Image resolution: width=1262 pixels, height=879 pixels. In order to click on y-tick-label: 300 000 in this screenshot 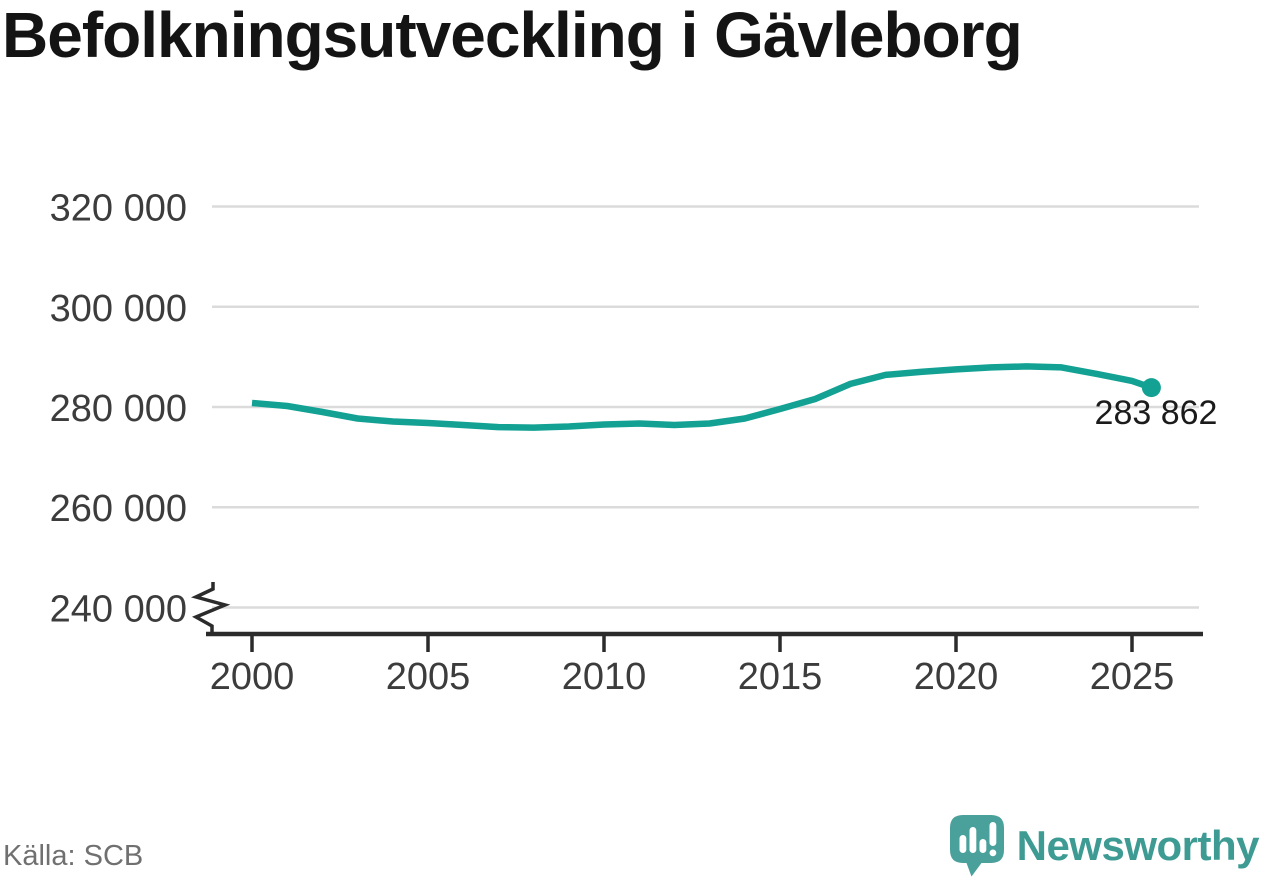, I will do `click(118, 309)`.